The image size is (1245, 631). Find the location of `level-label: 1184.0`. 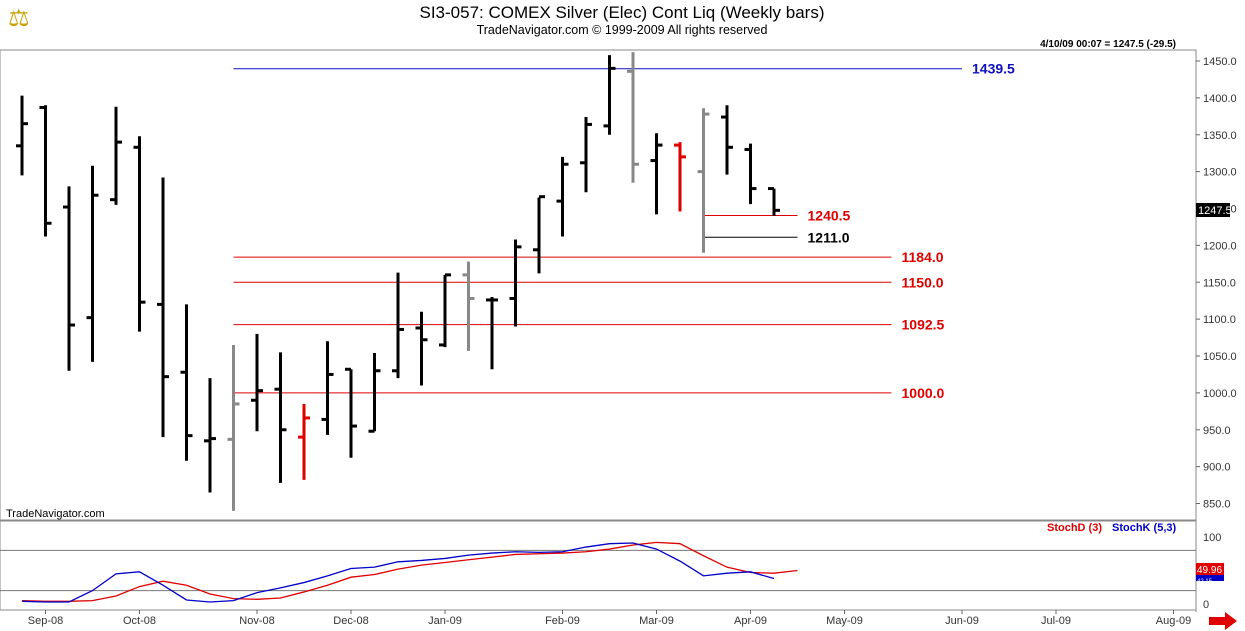

level-label: 1184.0 is located at coordinates (923, 257).